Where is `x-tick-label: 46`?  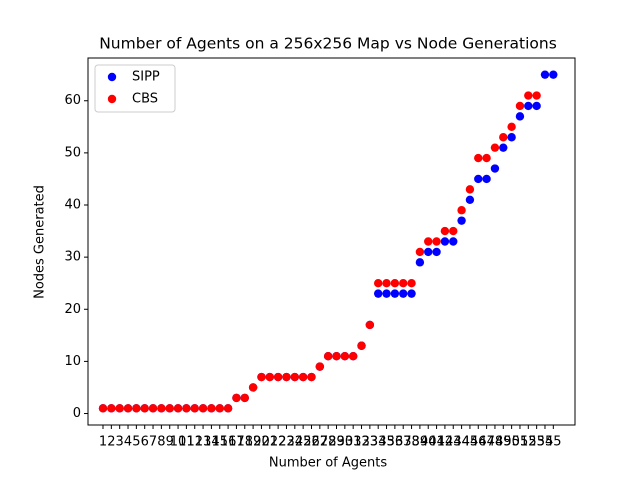
x-tick-label: 46 is located at coordinates (478, 442).